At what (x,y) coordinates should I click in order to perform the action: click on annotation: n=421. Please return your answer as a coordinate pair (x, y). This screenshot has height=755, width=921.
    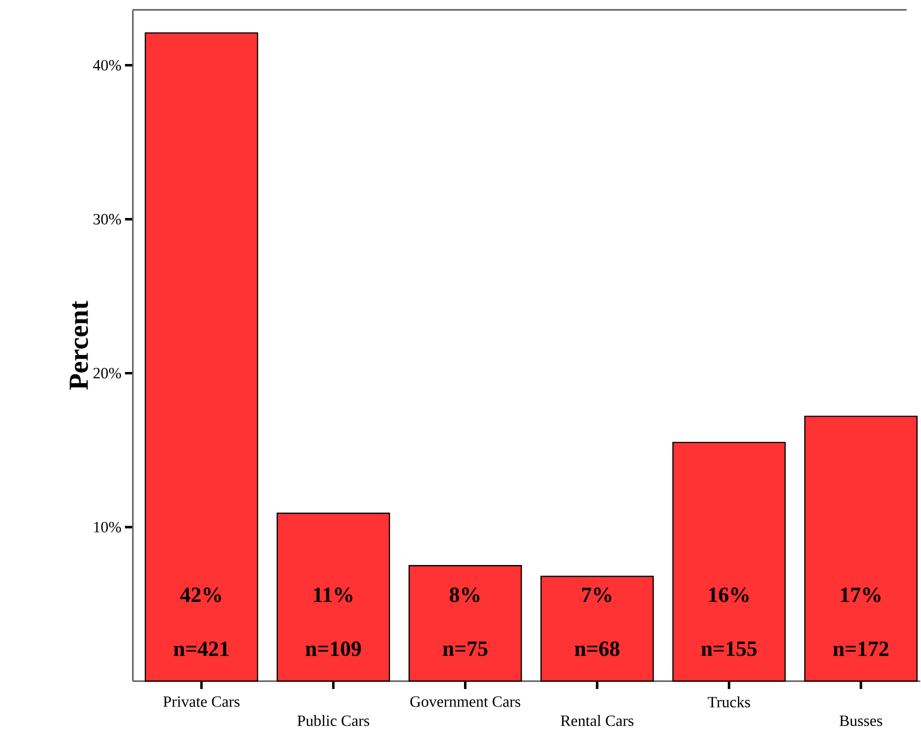
    Looking at the image, I should click on (201, 649).